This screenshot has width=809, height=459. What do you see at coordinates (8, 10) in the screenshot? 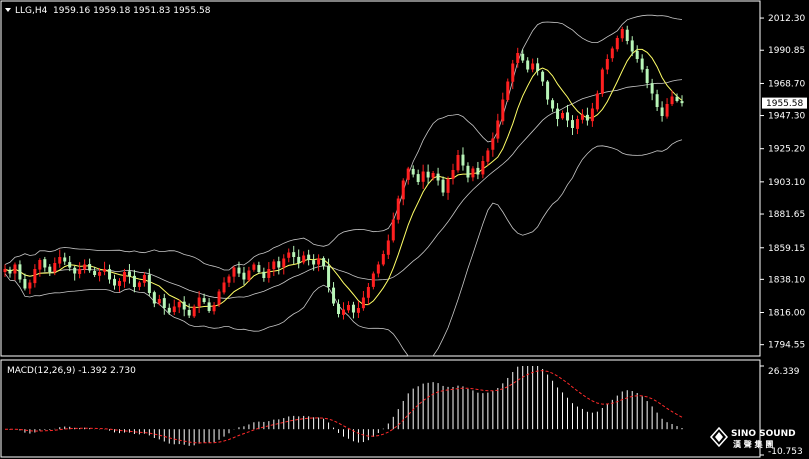
I see `triangle-down-icon` at bounding box center [8, 10].